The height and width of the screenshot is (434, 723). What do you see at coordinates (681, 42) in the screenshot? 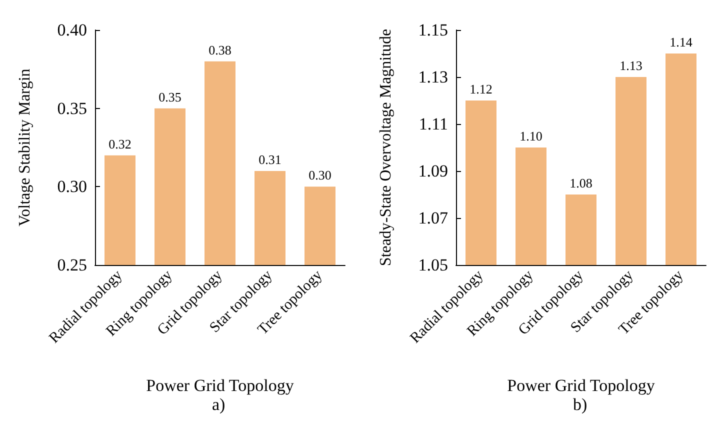
I see `data-label: 1.14` at bounding box center [681, 42].